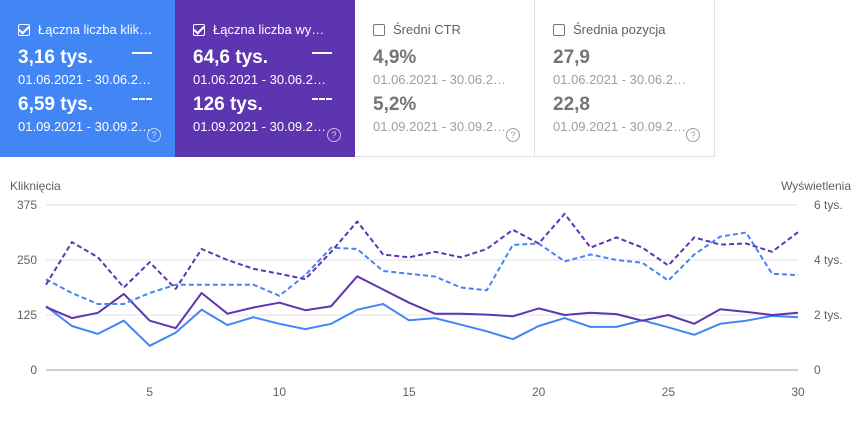 This screenshot has width=864, height=422. Describe the element at coordinates (828, 260) in the screenshot. I see `y-right-tick-label: 4 tys.` at that location.